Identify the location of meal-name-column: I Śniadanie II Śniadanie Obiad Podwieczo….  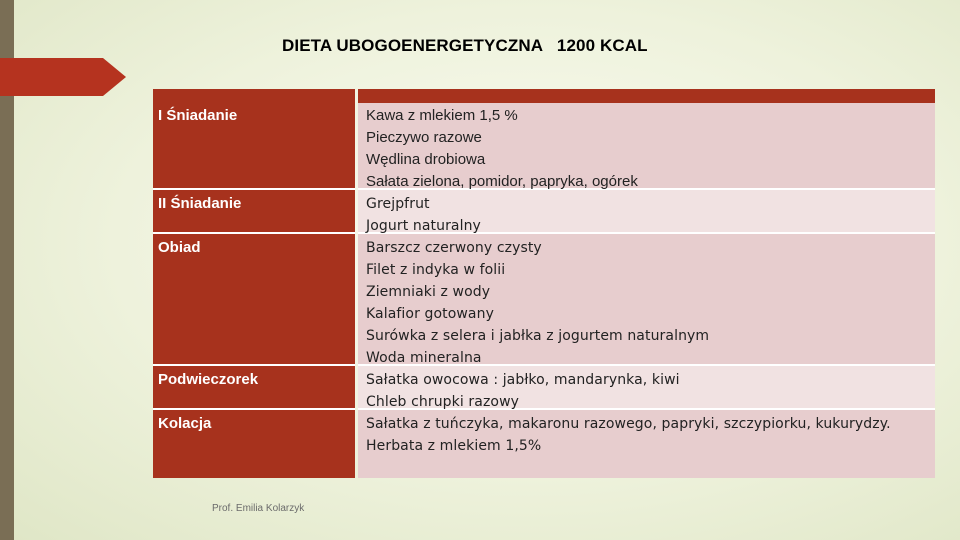
(254, 290).